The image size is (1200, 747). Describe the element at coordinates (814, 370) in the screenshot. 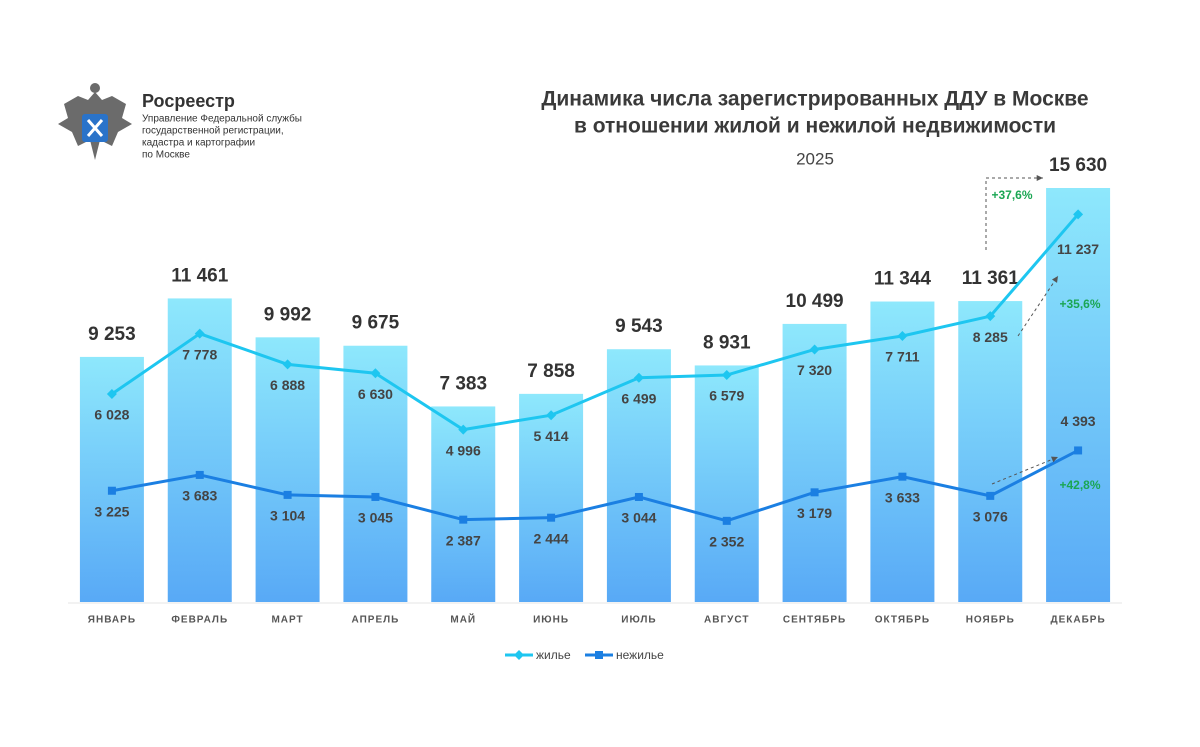

I see `line-value-label: 7 320` at that location.